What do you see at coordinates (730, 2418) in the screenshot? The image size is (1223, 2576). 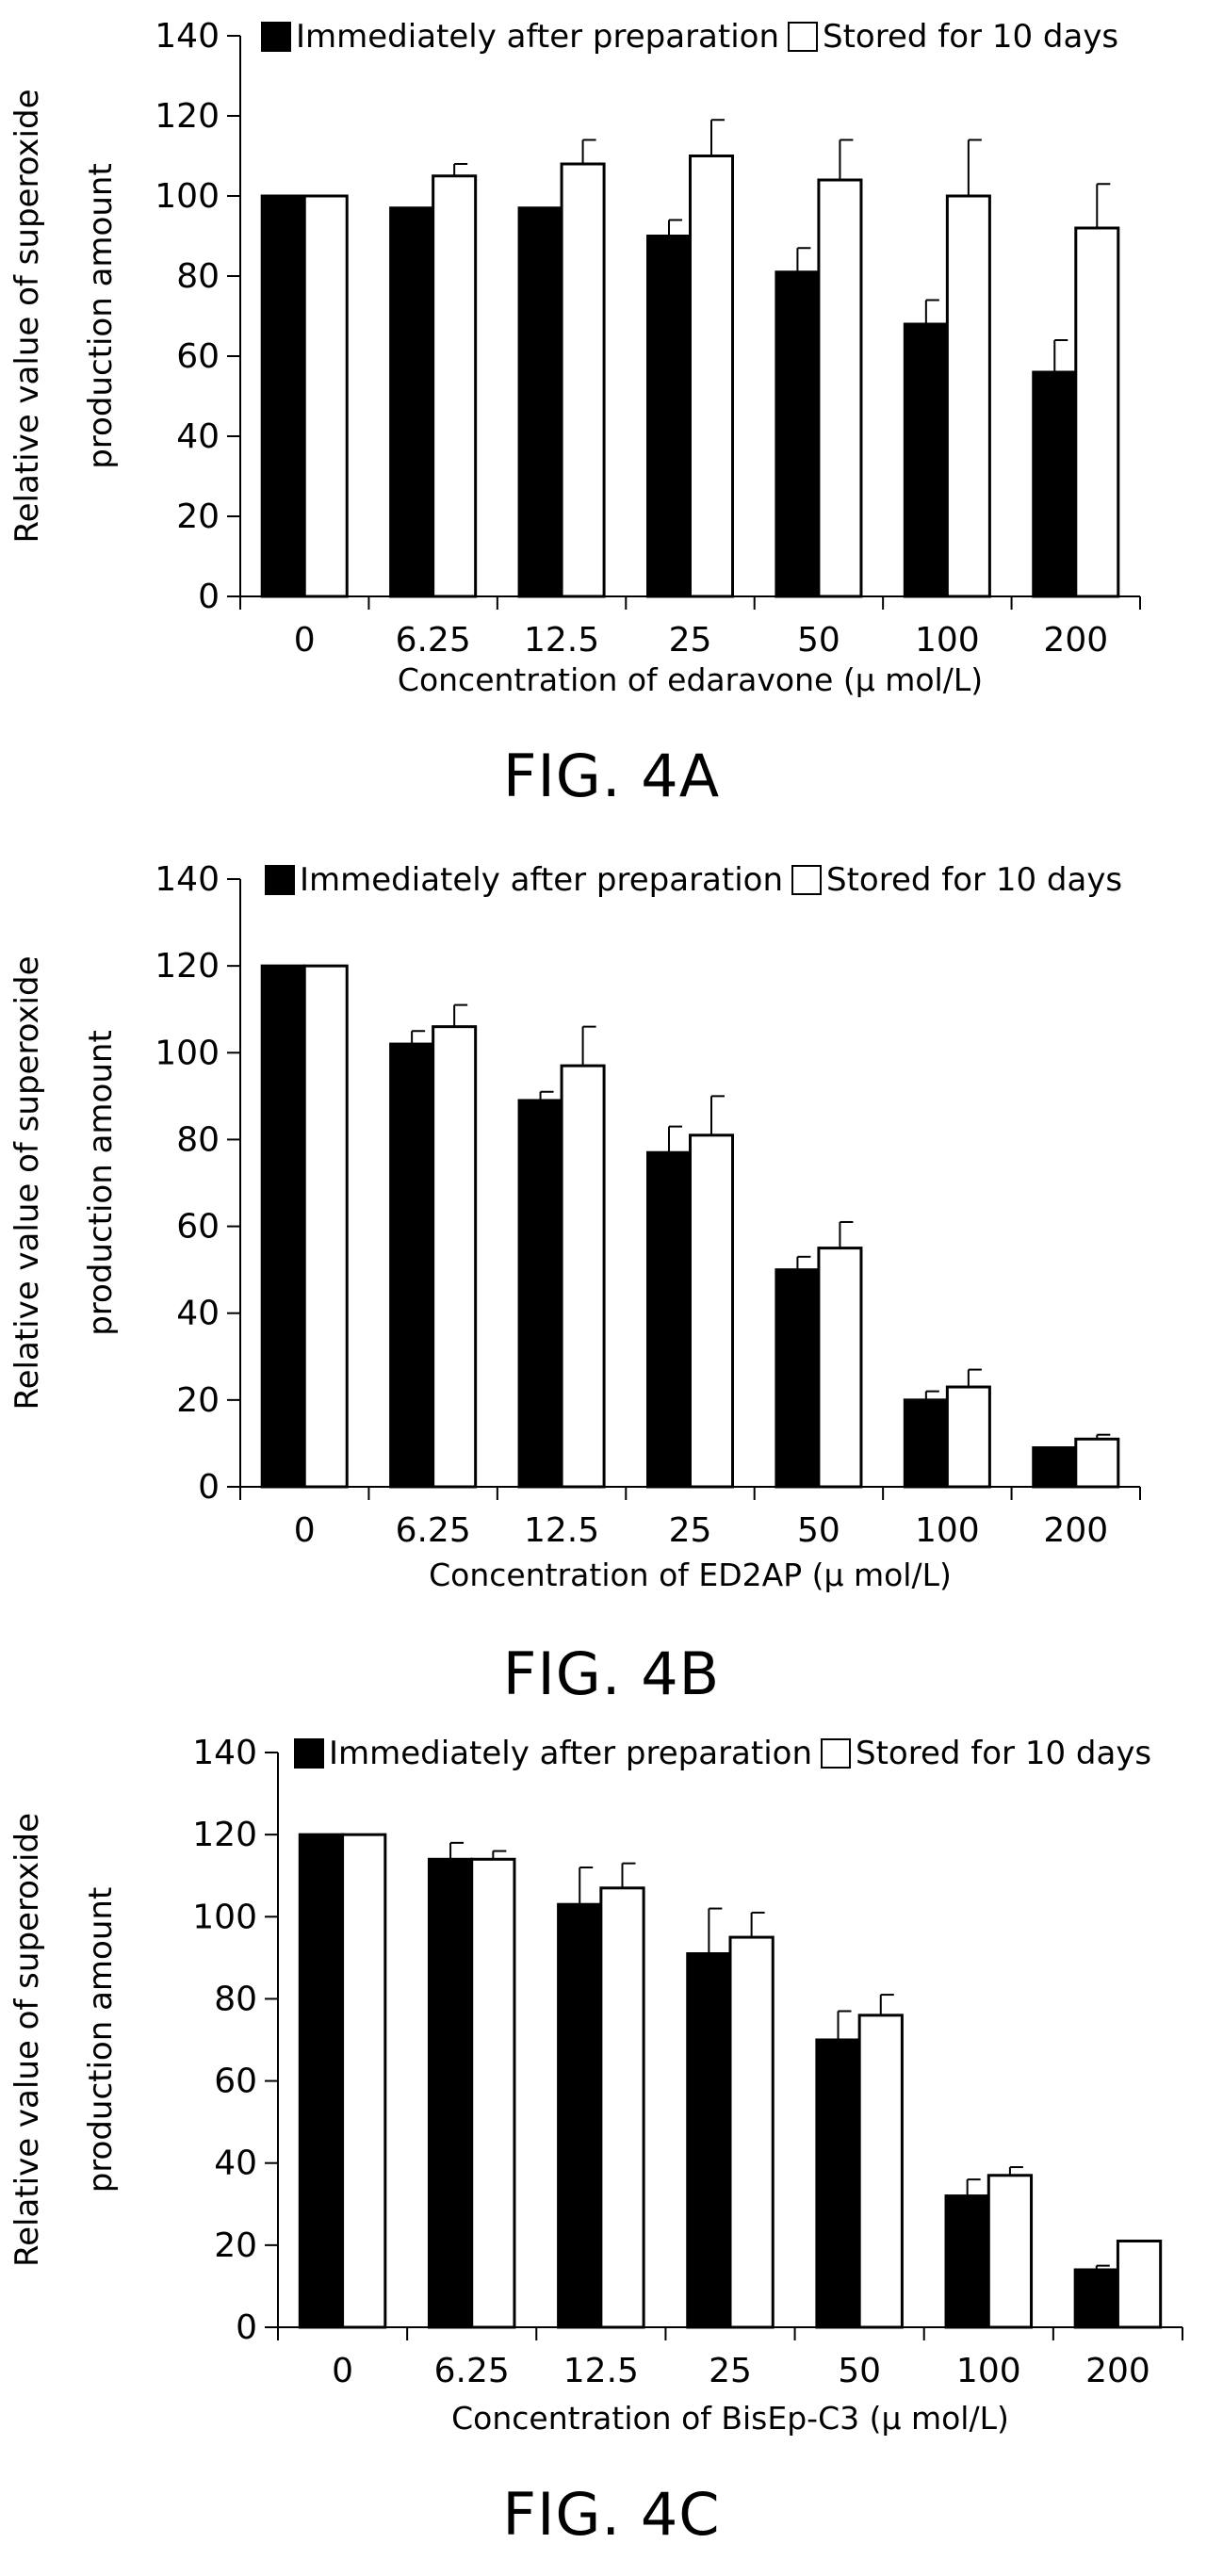 I see `x-axis-label: Concentration of BisEp-C3 (μ mol/L)` at bounding box center [730, 2418].